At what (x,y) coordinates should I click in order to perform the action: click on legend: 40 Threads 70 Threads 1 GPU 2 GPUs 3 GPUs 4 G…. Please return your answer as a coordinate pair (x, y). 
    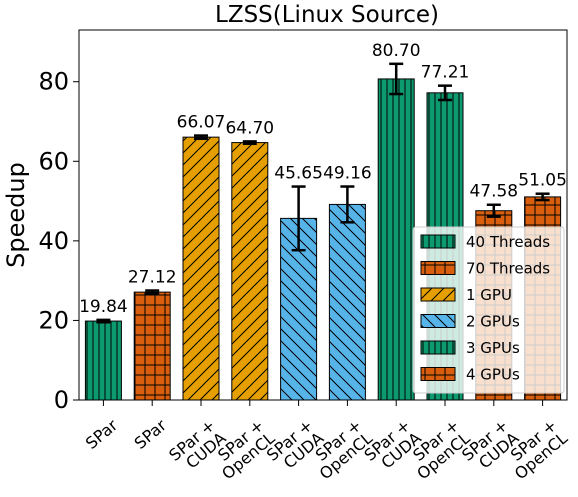
    Looking at the image, I should click on (488, 310).